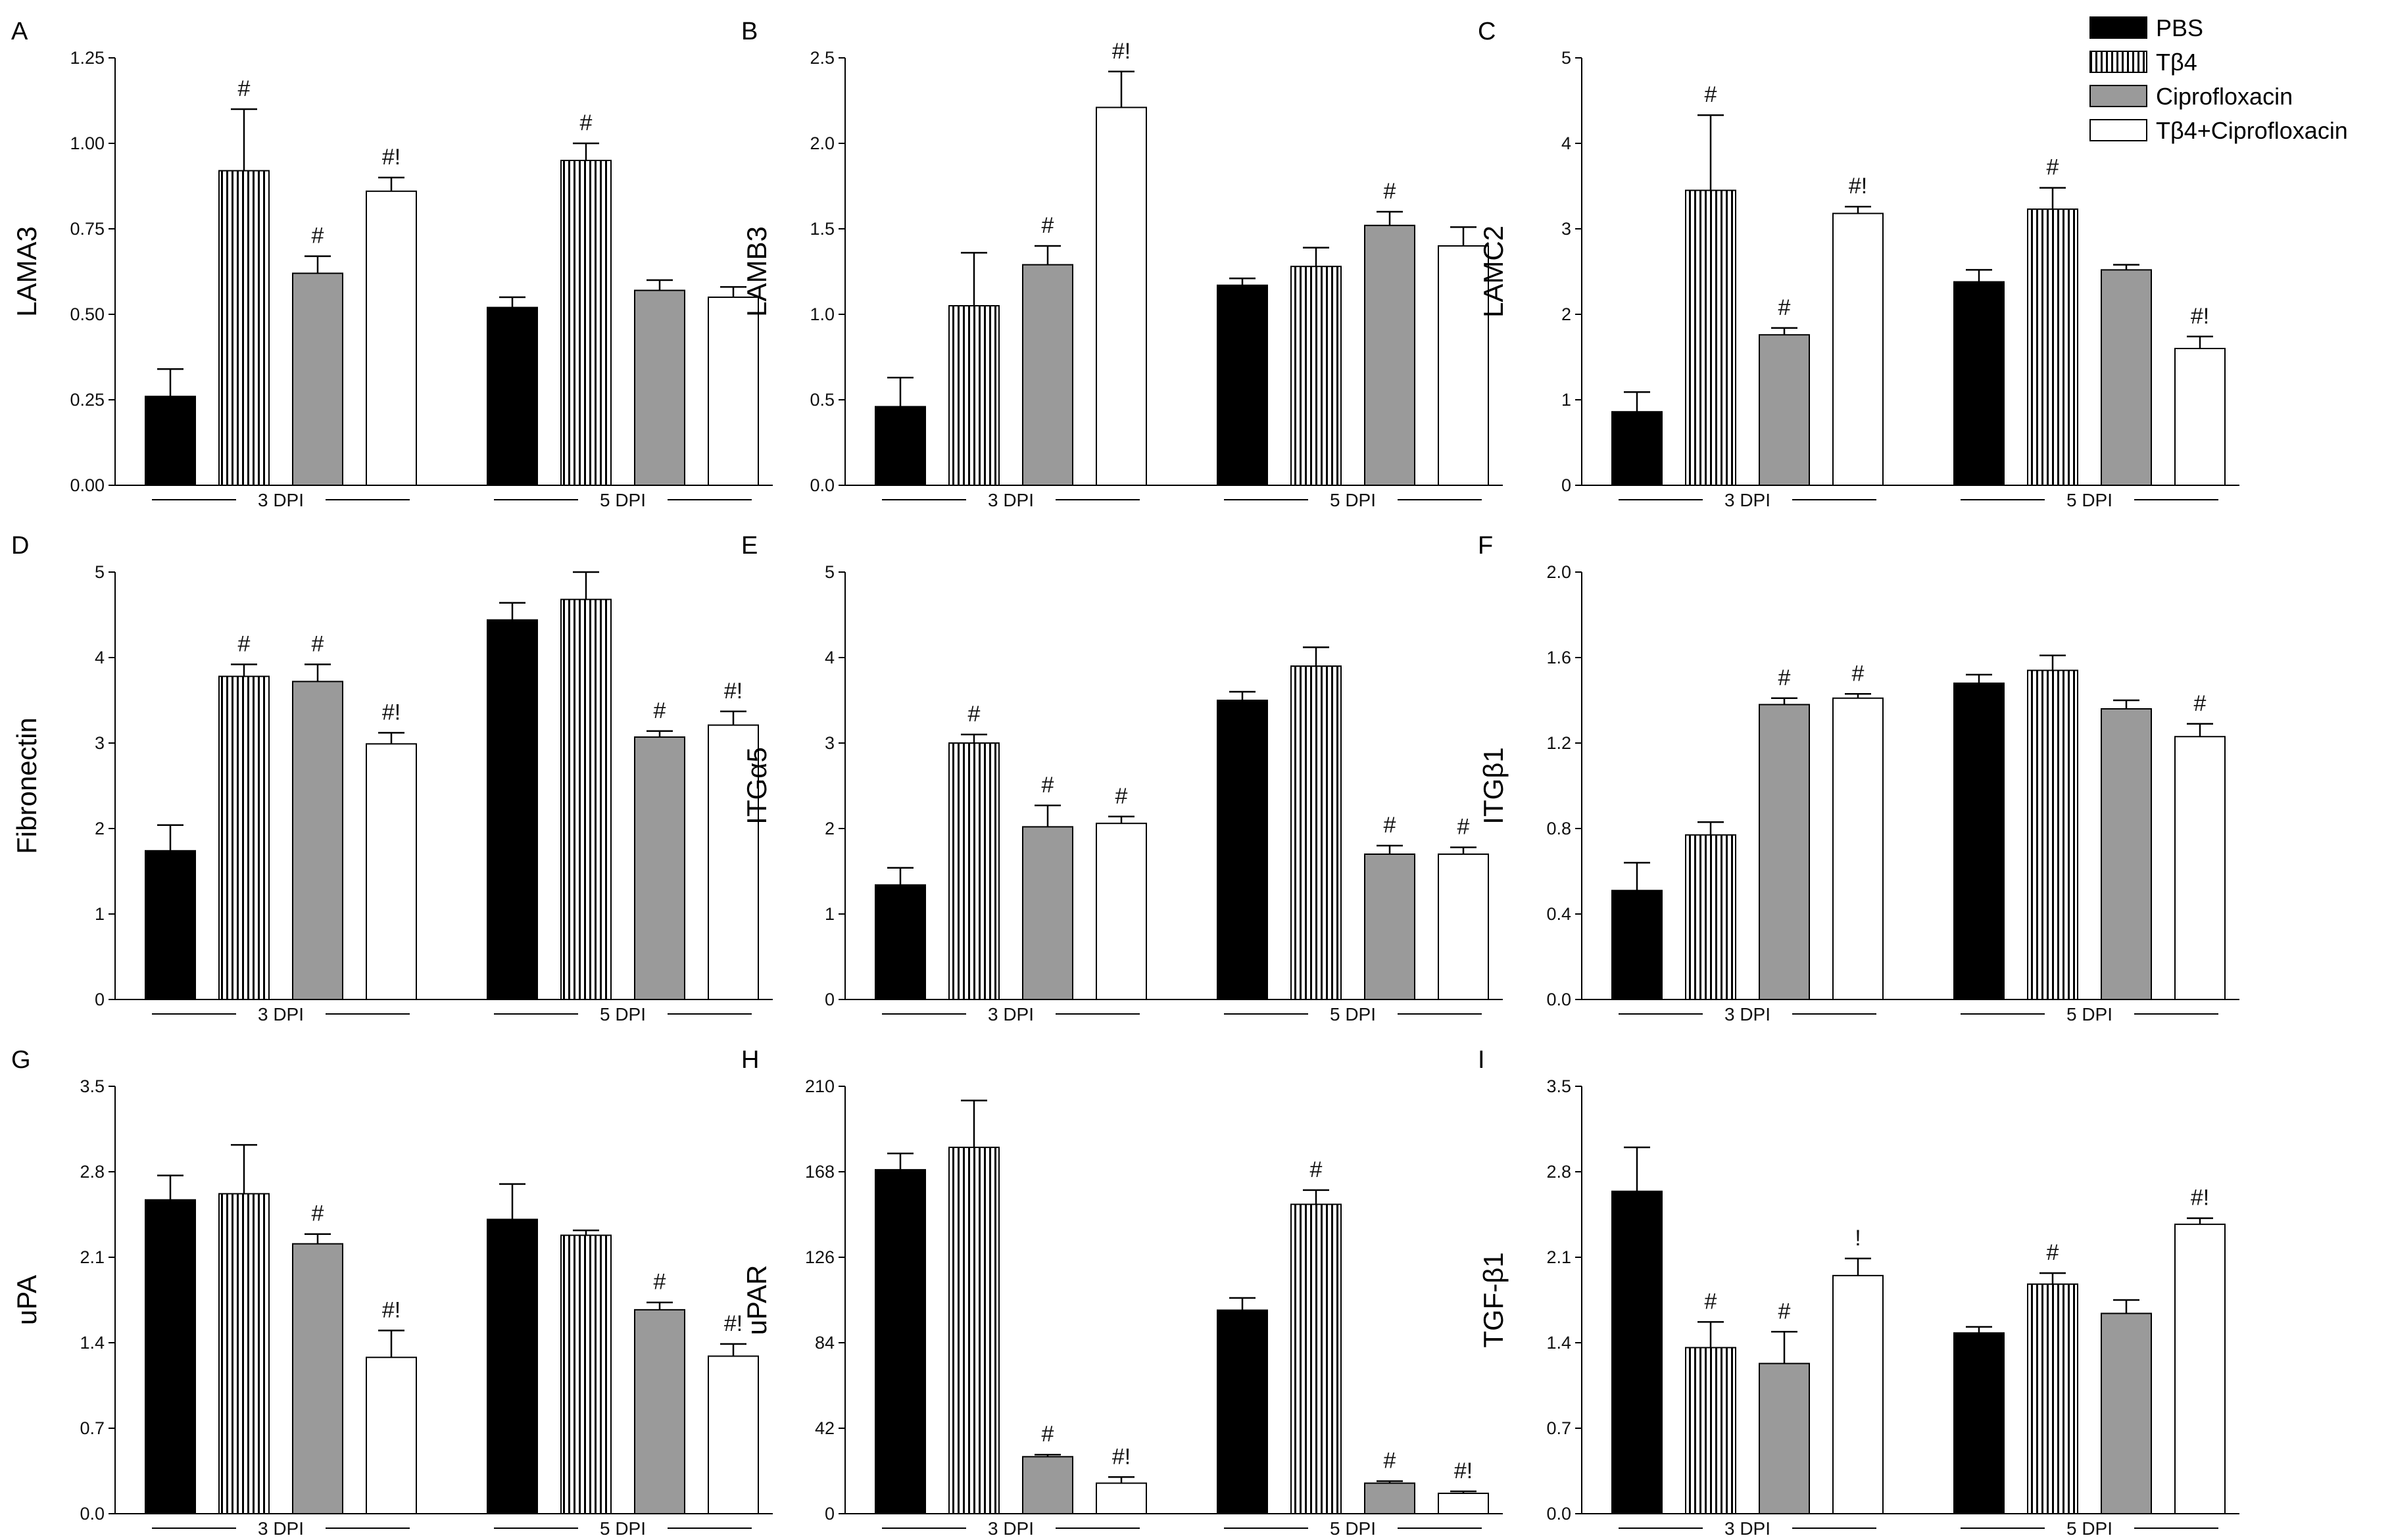 The image size is (2392, 1540). What do you see at coordinates (1566, 314) in the screenshot?
I see `y-tick-label-c-2: 2` at bounding box center [1566, 314].